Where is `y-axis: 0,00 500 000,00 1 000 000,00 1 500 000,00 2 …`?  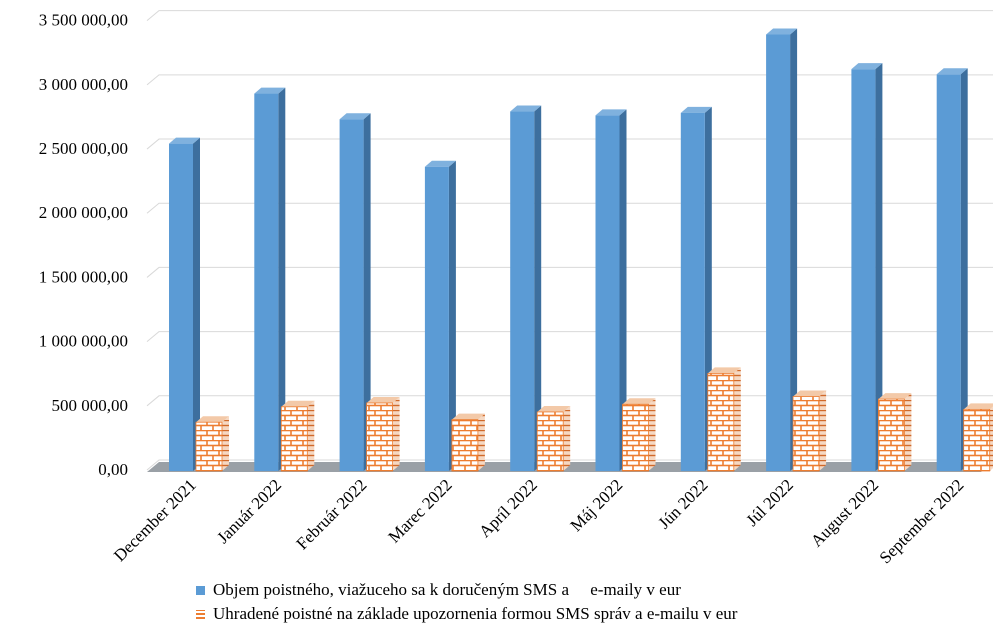 y-axis: 0,00 500 000,00 1 000 000,00 1 500 000,00 2 … is located at coordinates (83, 245).